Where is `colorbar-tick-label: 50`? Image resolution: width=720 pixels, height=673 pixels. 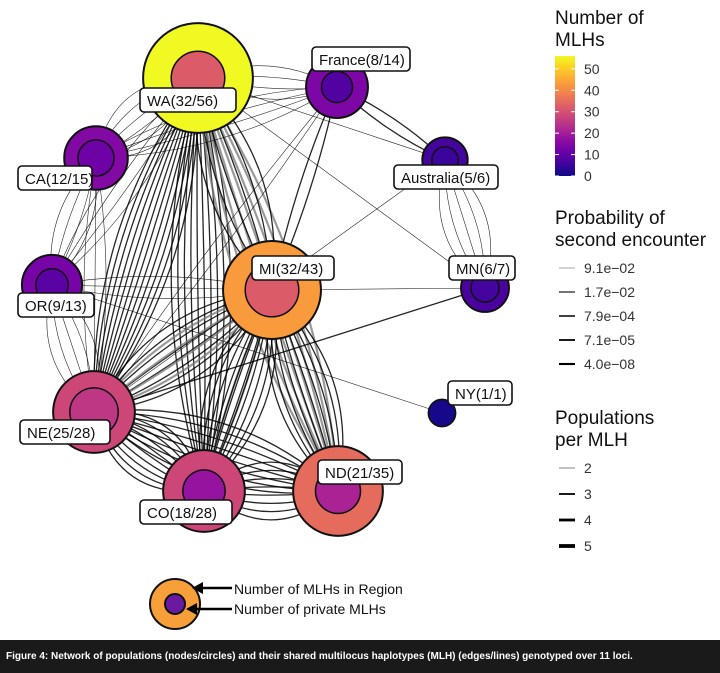
colorbar-tick-label: 50 is located at coordinates (592, 69).